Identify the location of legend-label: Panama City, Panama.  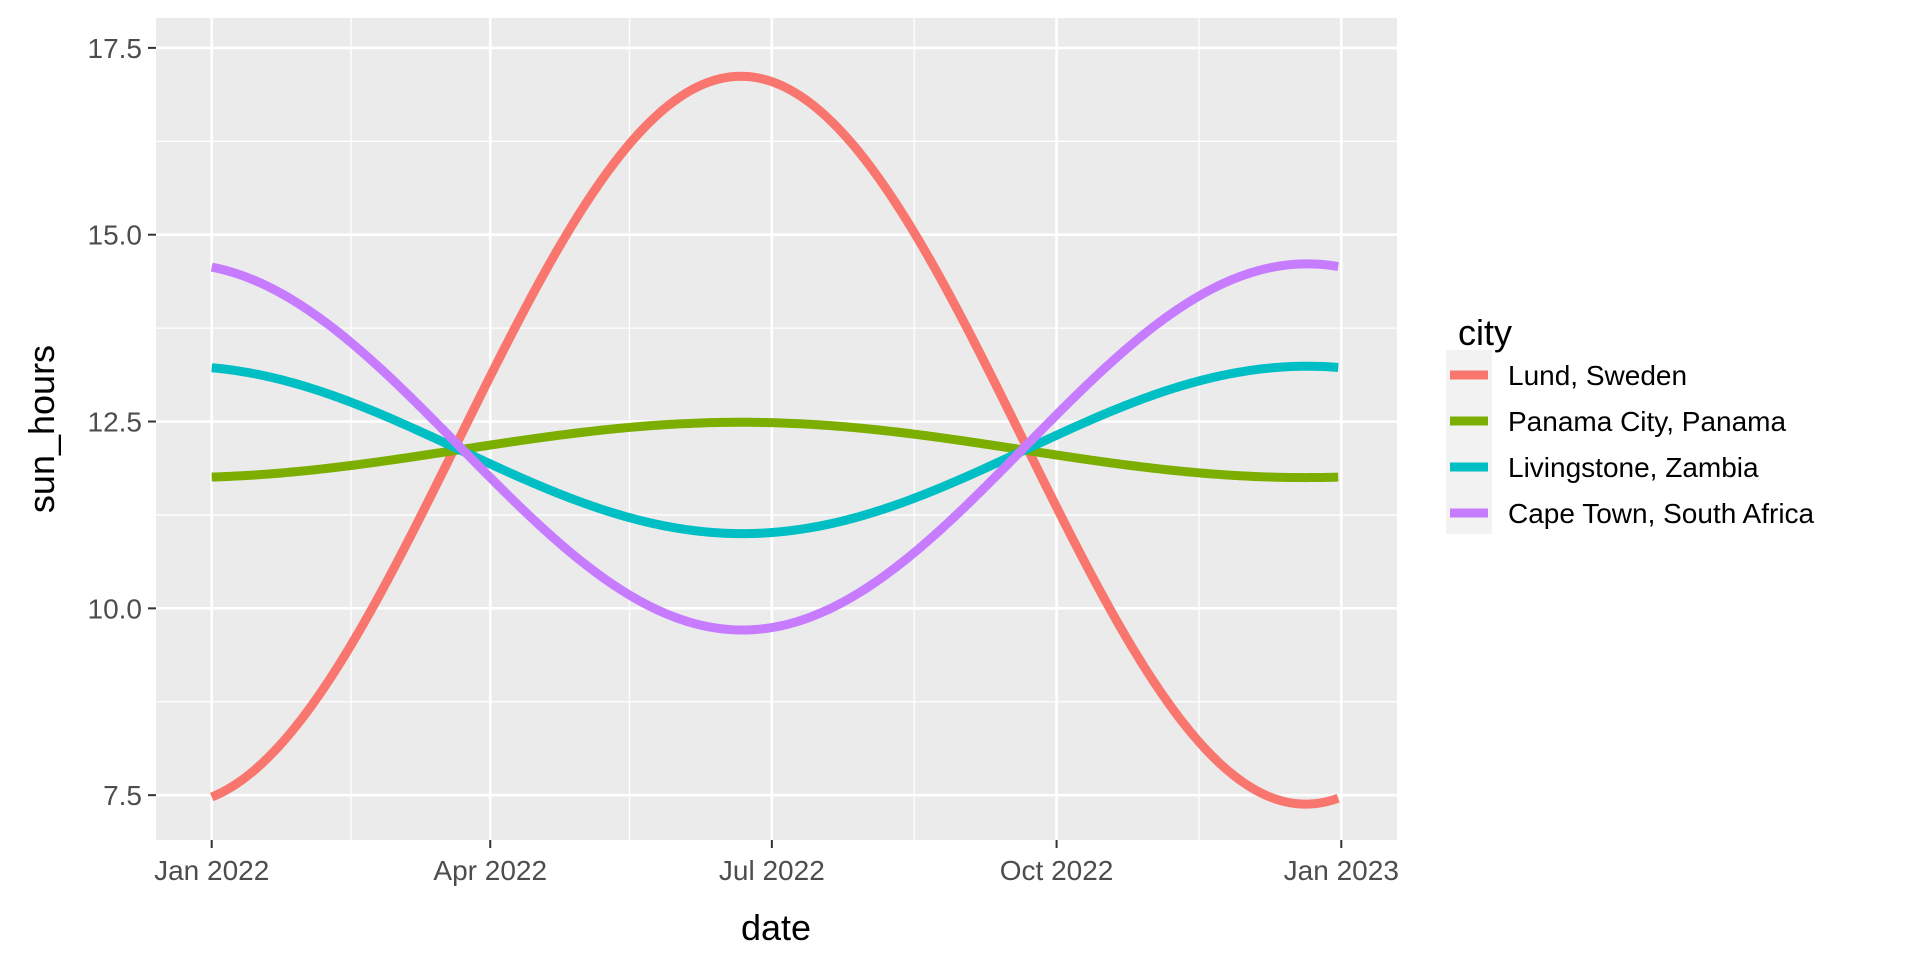
(1647, 421).